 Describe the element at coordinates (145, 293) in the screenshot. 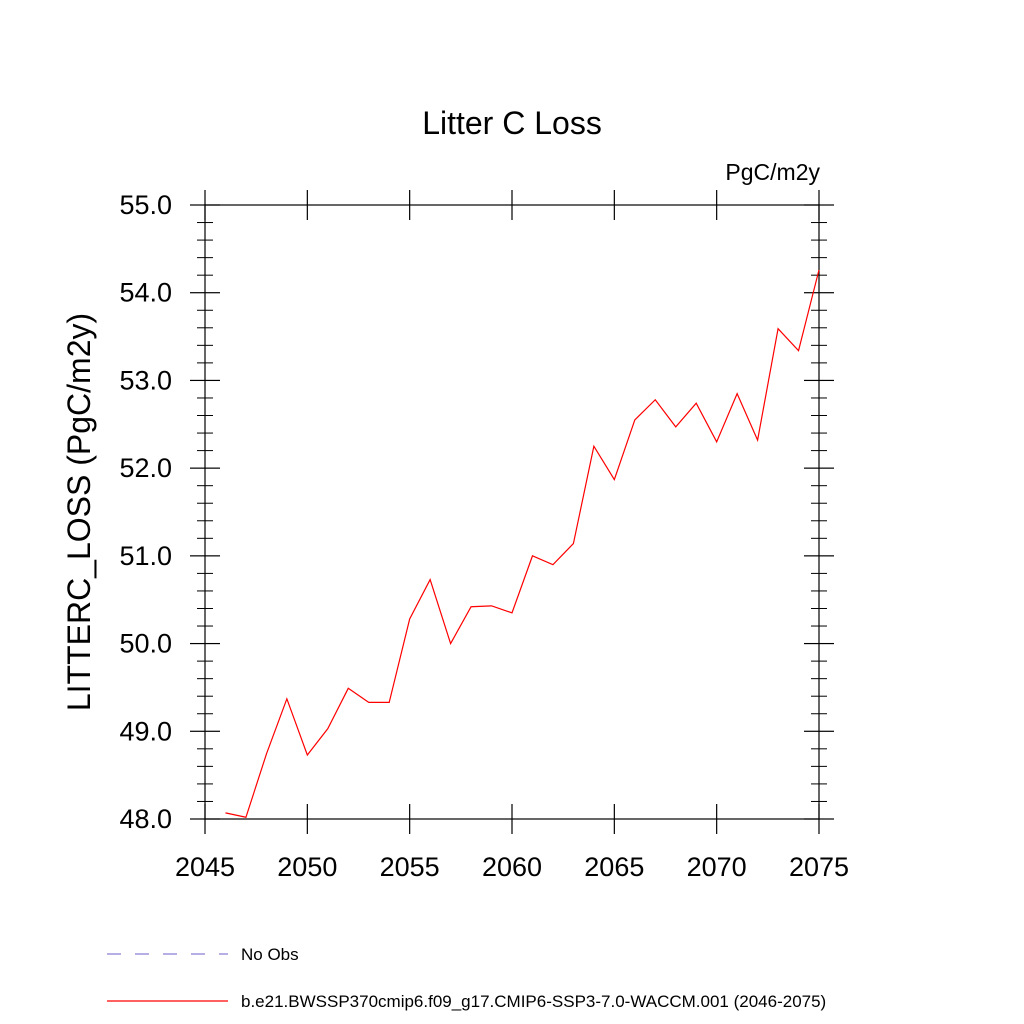

I see `y-tick-label: 54.0` at that location.